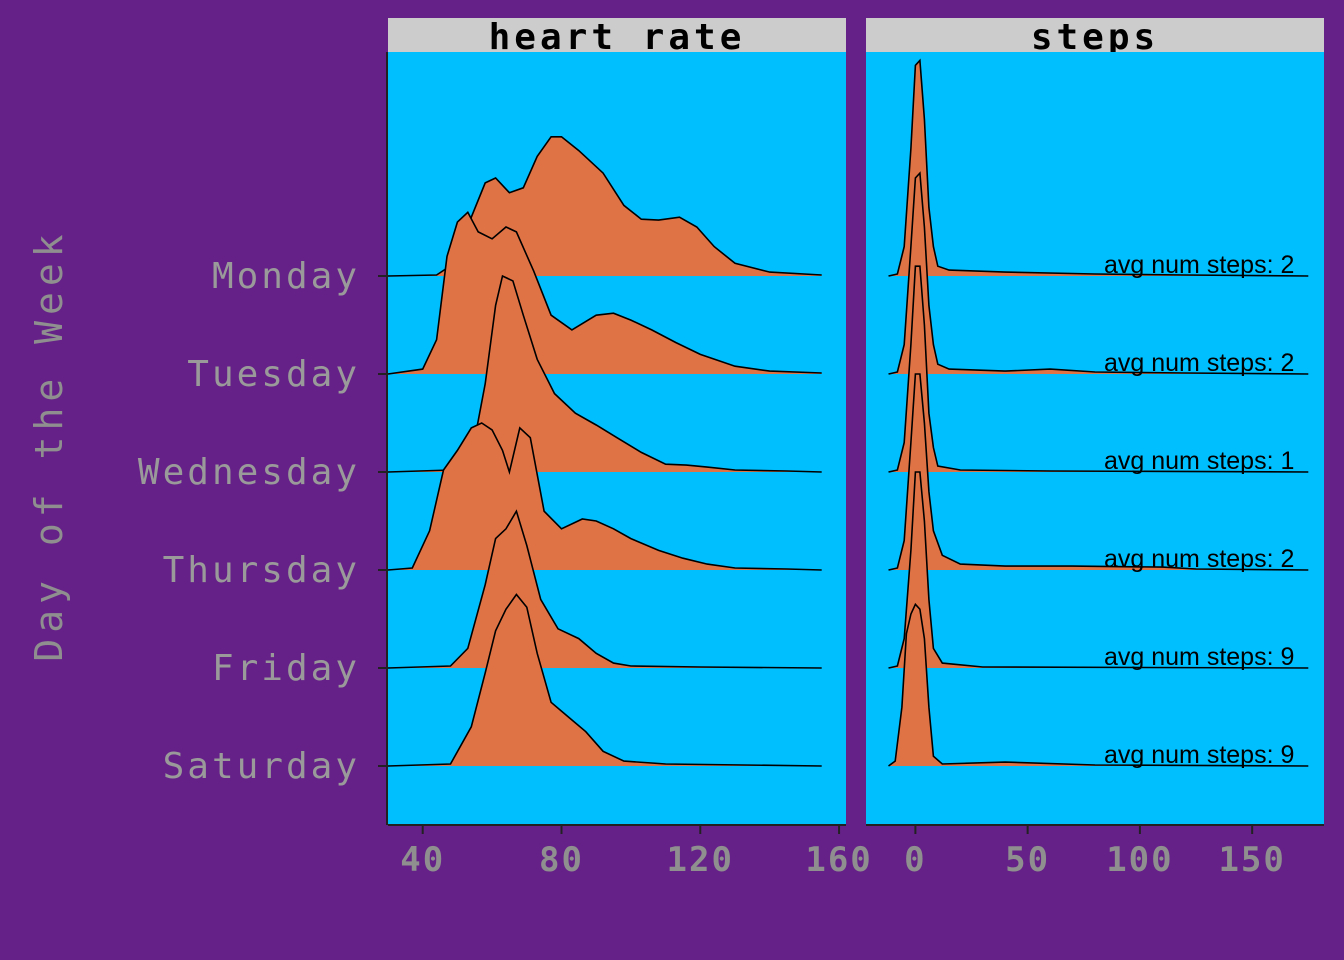 This screenshot has height=960, width=1344. Describe the element at coordinates (1139, 860) in the screenshot. I see `x-tick-label: 100` at that location.